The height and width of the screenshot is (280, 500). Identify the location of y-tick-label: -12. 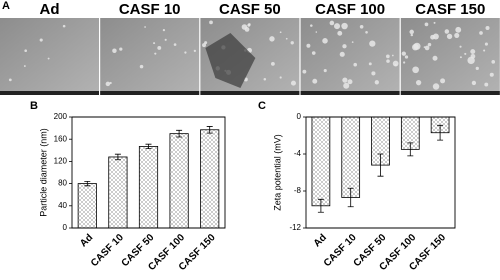
(295, 227).